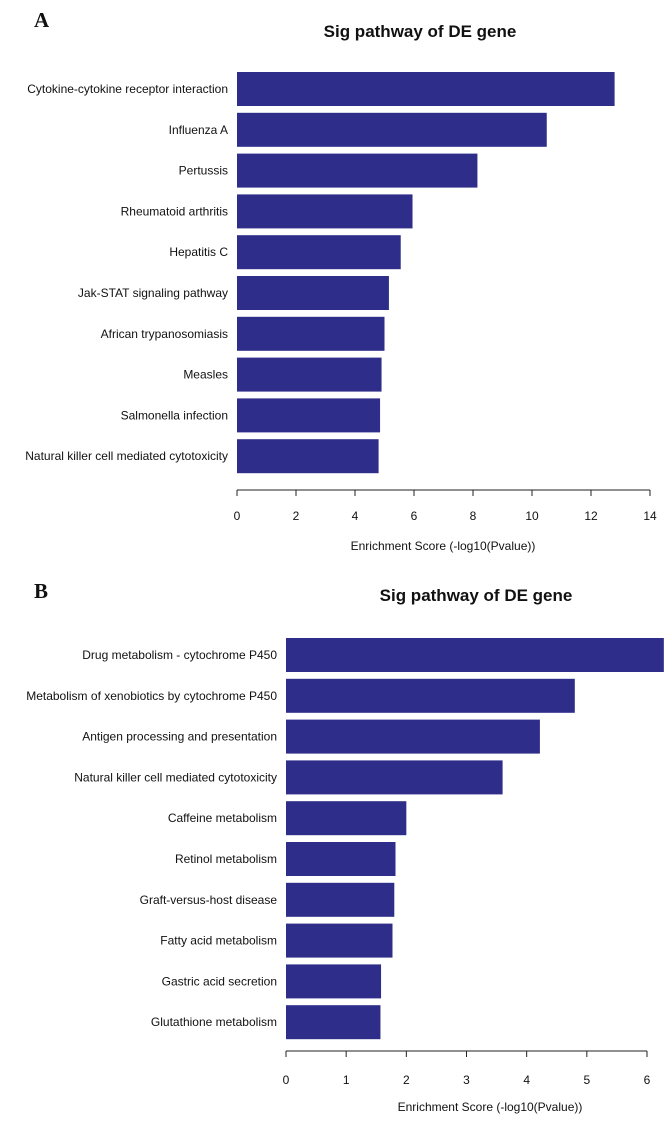 The width and height of the screenshot is (672, 1122). I want to click on category-label-a-5: Jak-STAT signaling pathway, so click(153, 293).